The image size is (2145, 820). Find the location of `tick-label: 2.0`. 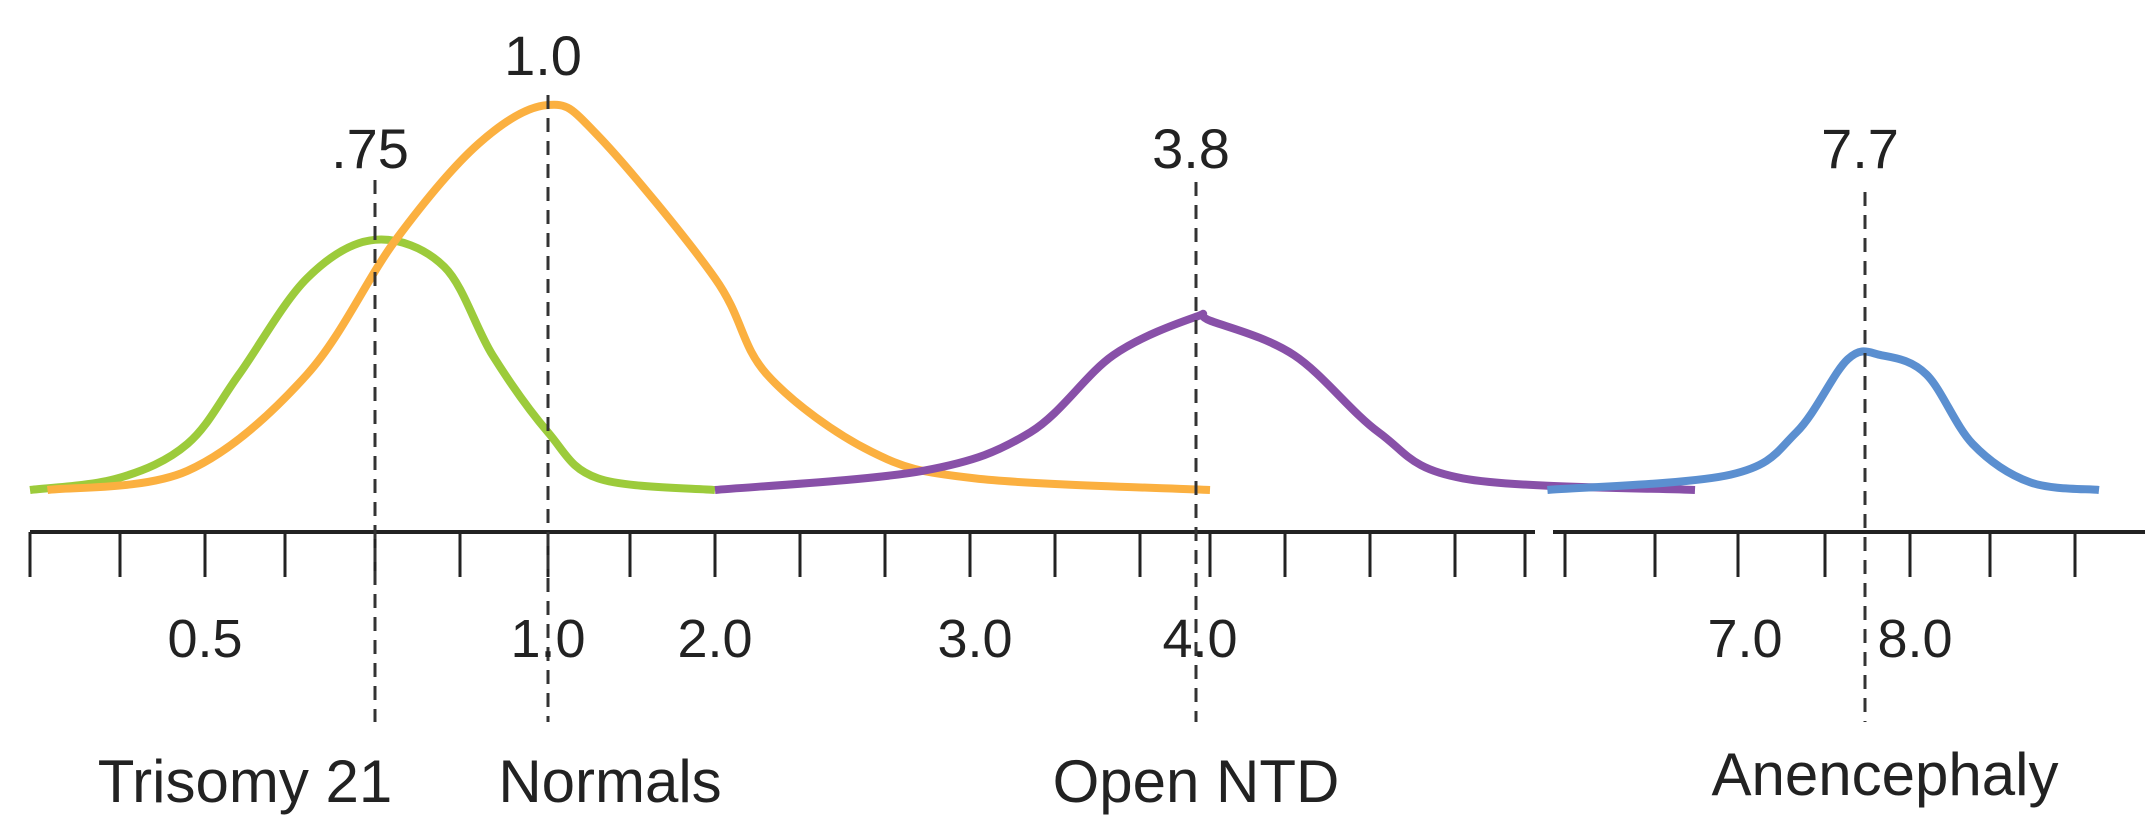

tick-label: 2.0 is located at coordinates (714, 639).